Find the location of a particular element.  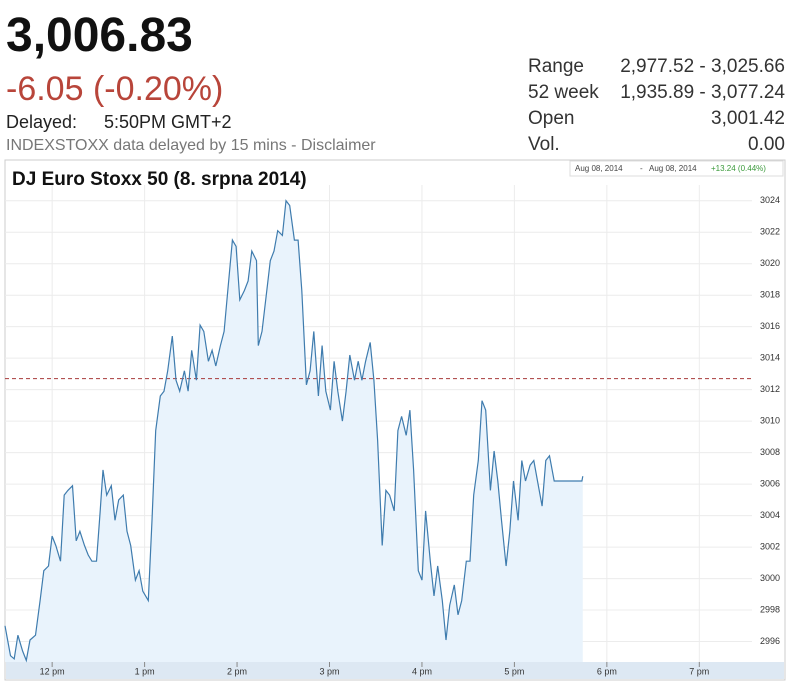

range-end: Aug 08, 2014 is located at coordinates (673, 168).